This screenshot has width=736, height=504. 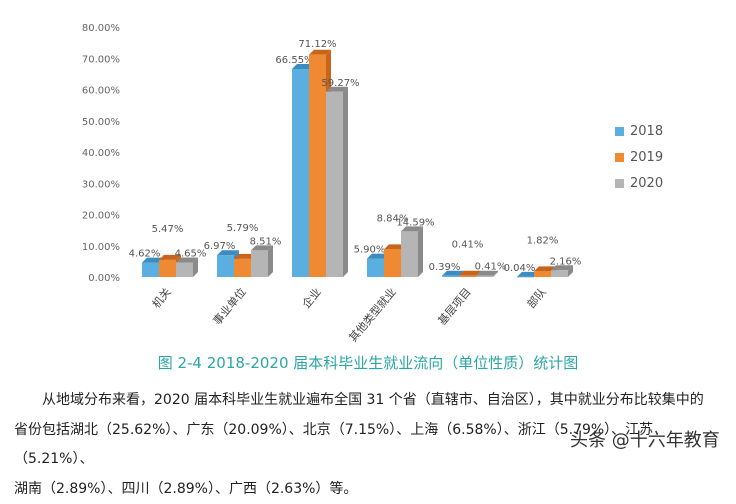 What do you see at coordinates (243, 228) in the screenshot?
I see `data-label: 5.79%` at bounding box center [243, 228].